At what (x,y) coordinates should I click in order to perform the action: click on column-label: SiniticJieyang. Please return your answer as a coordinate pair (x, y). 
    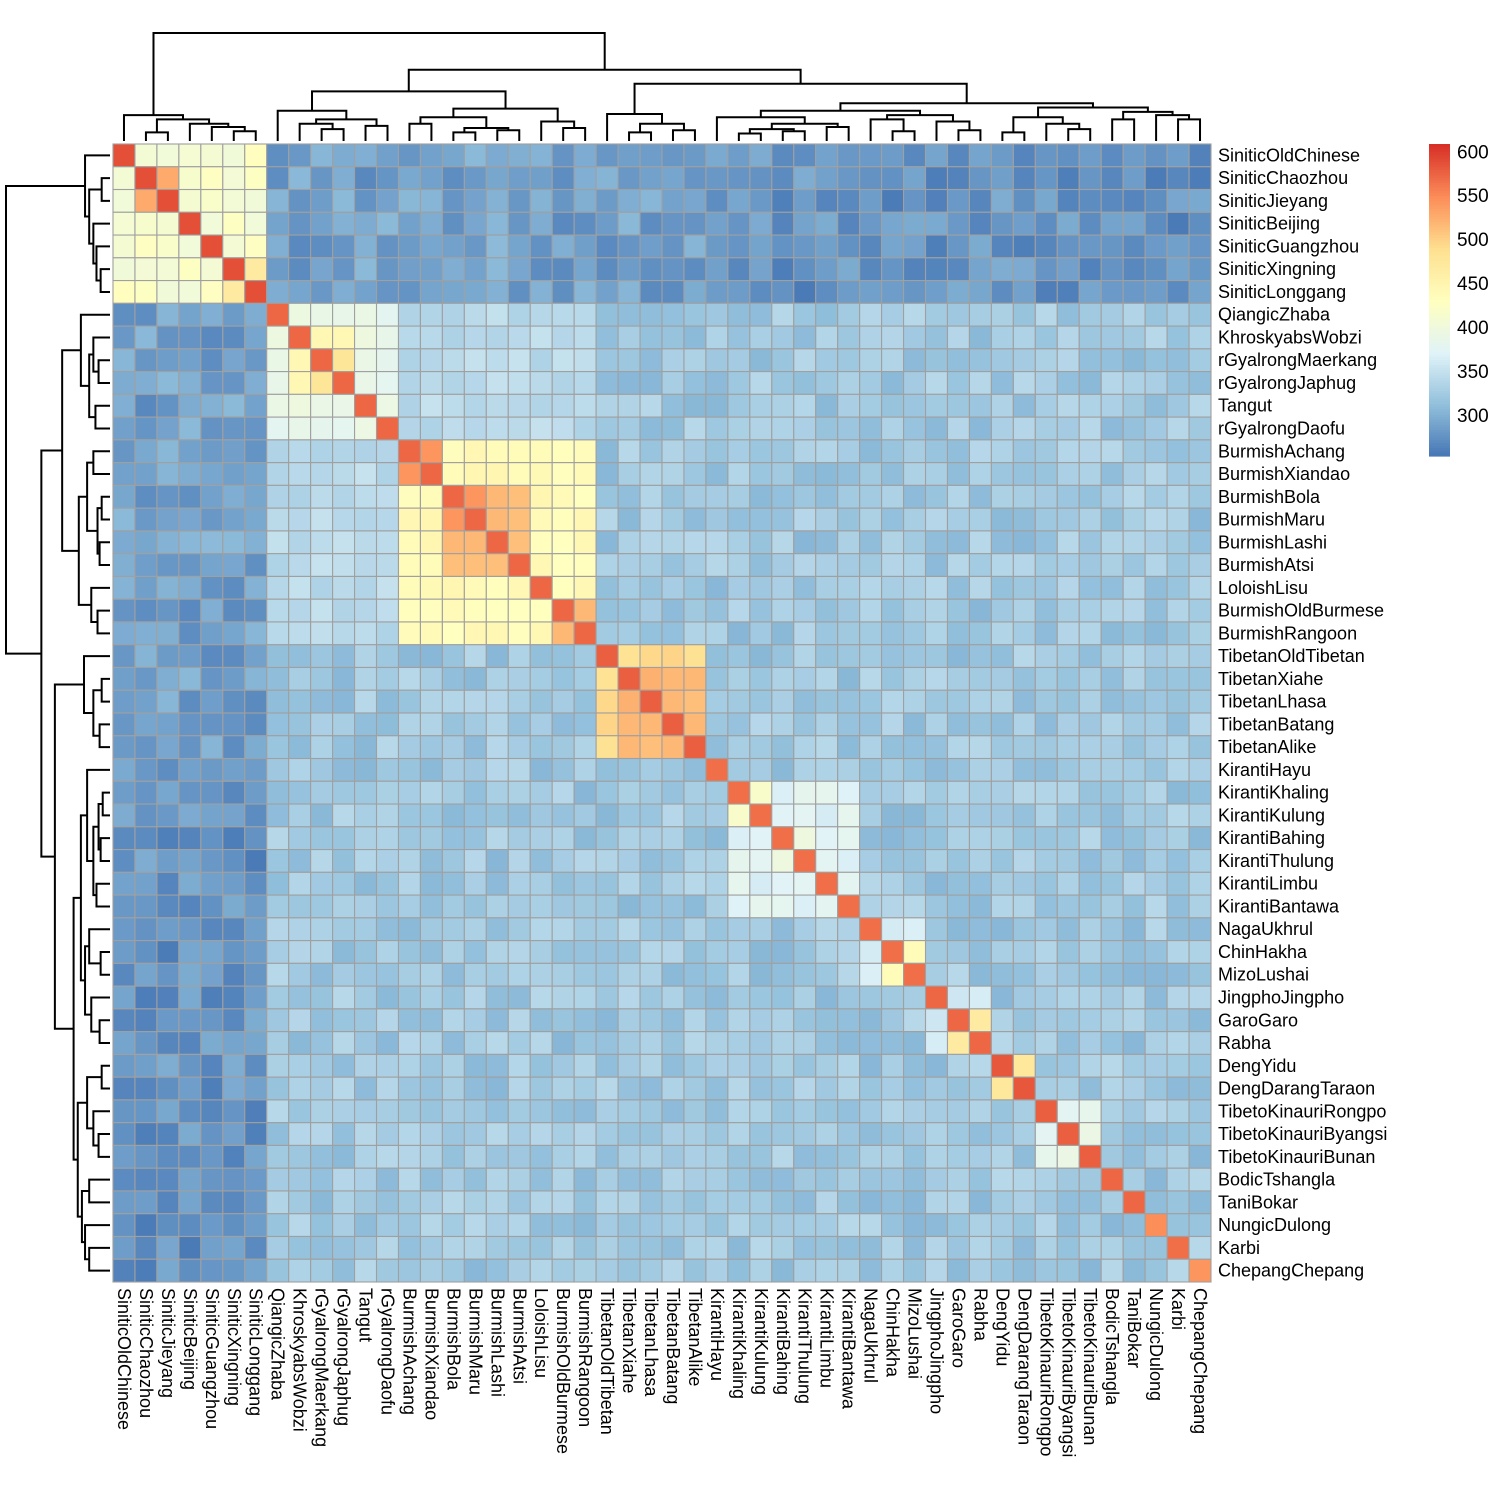
    Looking at the image, I should click on (168, 1343).